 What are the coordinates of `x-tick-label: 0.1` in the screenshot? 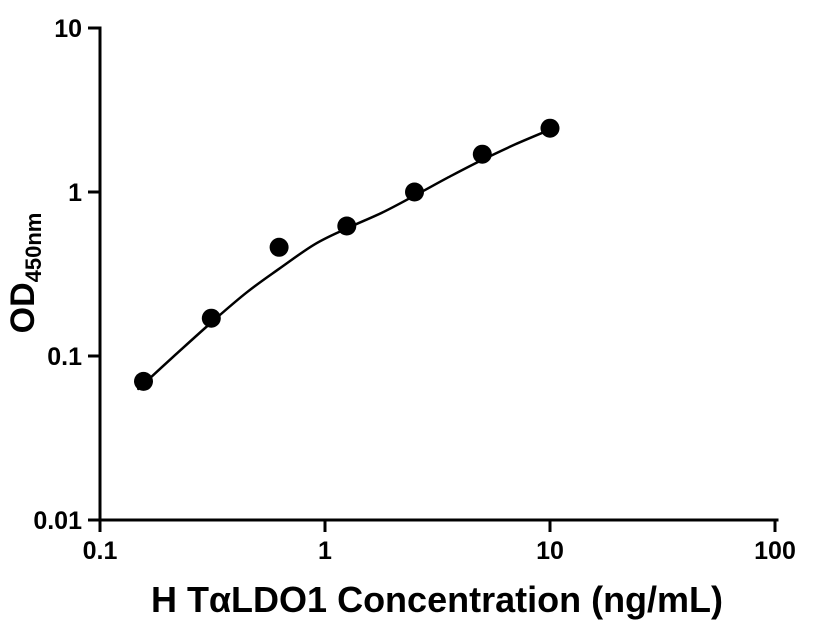 It's located at (100, 551).